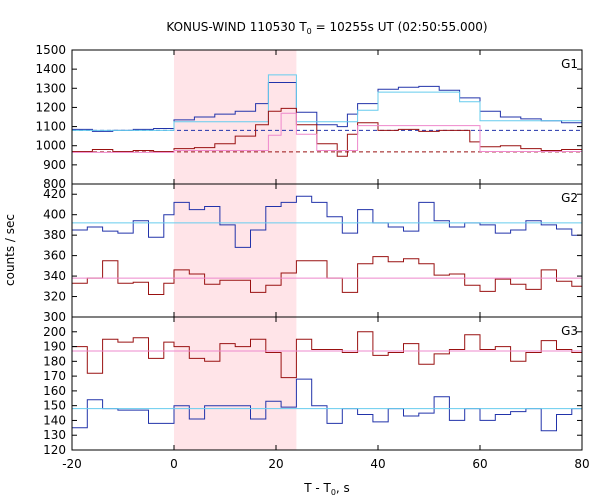  What do you see at coordinates (54, 215) in the screenshot?
I see `y-tick-label: 400` at bounding box center [54, 215].